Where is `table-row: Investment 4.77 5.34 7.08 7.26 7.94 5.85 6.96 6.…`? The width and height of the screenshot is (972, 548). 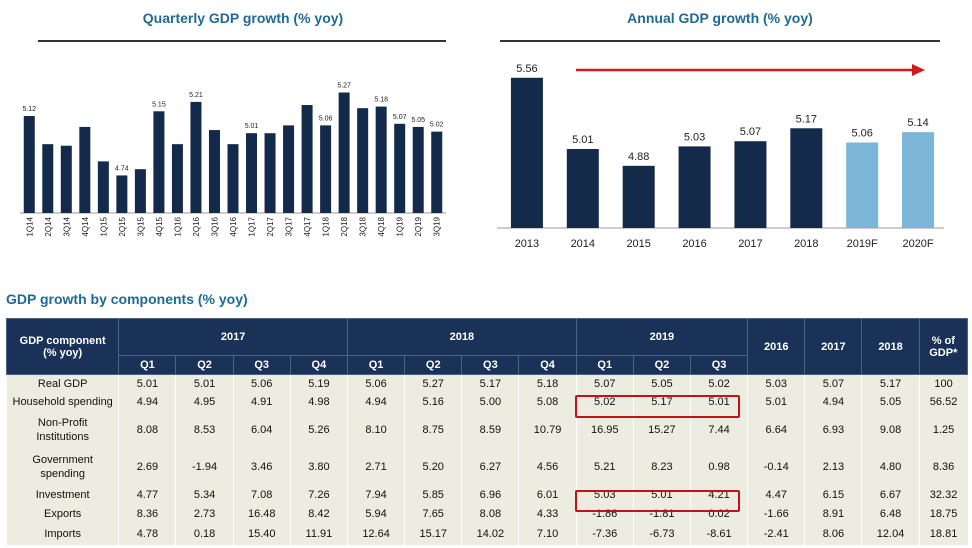 table-row: Investment 4.77 5.34 7.08 7.26 7.94 5.85 6.96 6.… is located at coordinates (486, 496).